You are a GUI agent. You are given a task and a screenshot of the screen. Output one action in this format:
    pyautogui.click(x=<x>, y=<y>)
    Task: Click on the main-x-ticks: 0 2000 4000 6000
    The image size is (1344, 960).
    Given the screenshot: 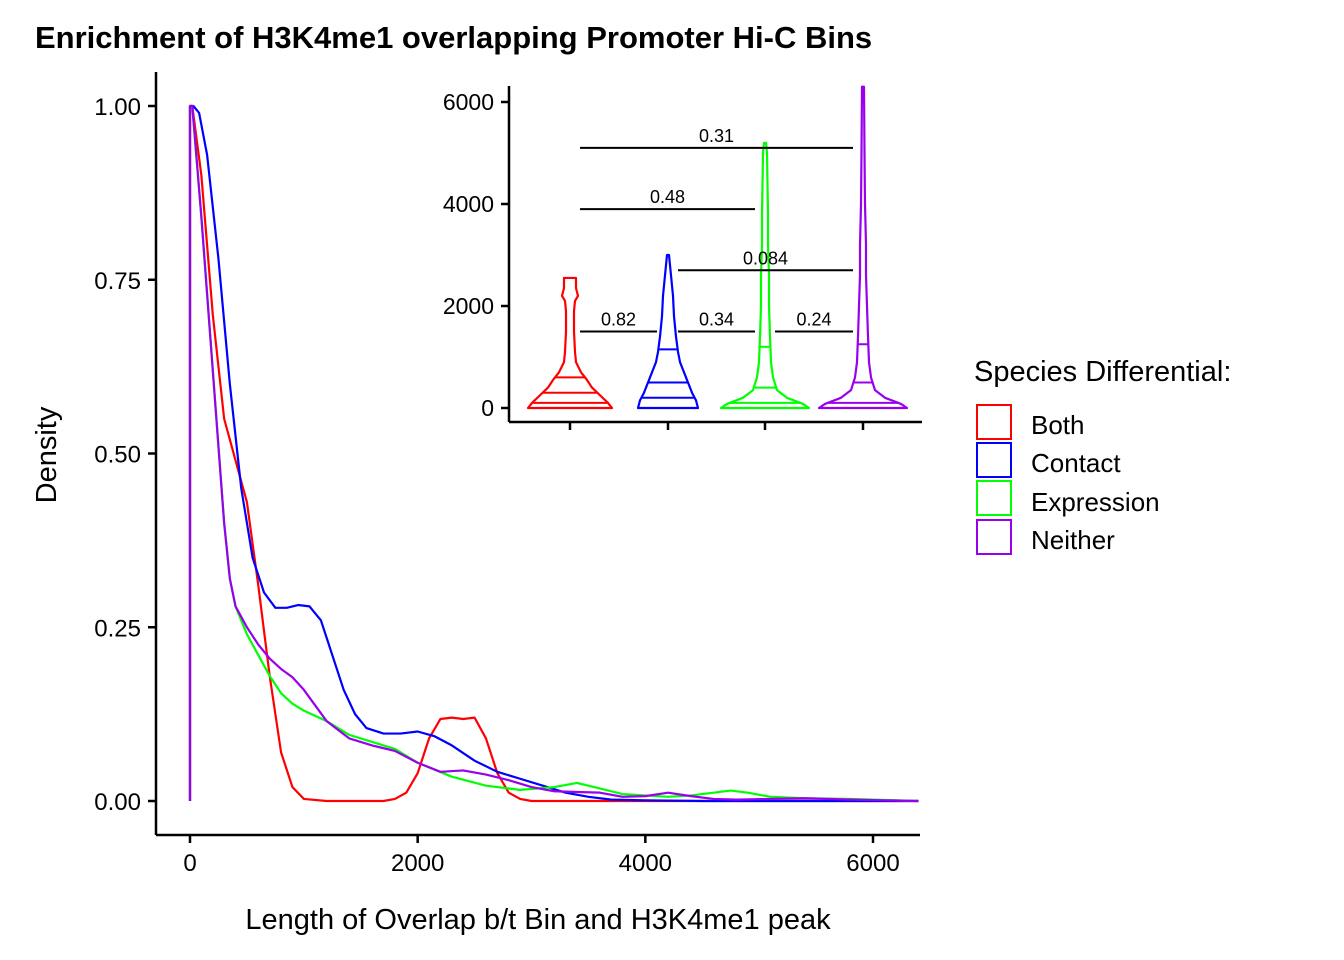 What is the action you would take?
    pyautogui.click(x=541, y=856)
    